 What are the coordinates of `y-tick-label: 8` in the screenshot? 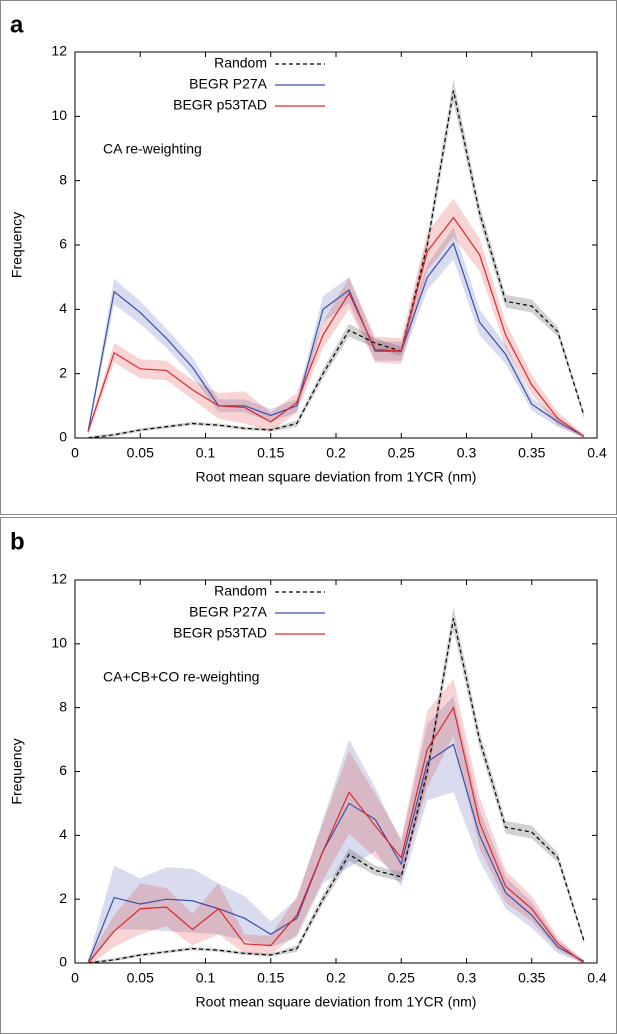 It's located at (63, 706).